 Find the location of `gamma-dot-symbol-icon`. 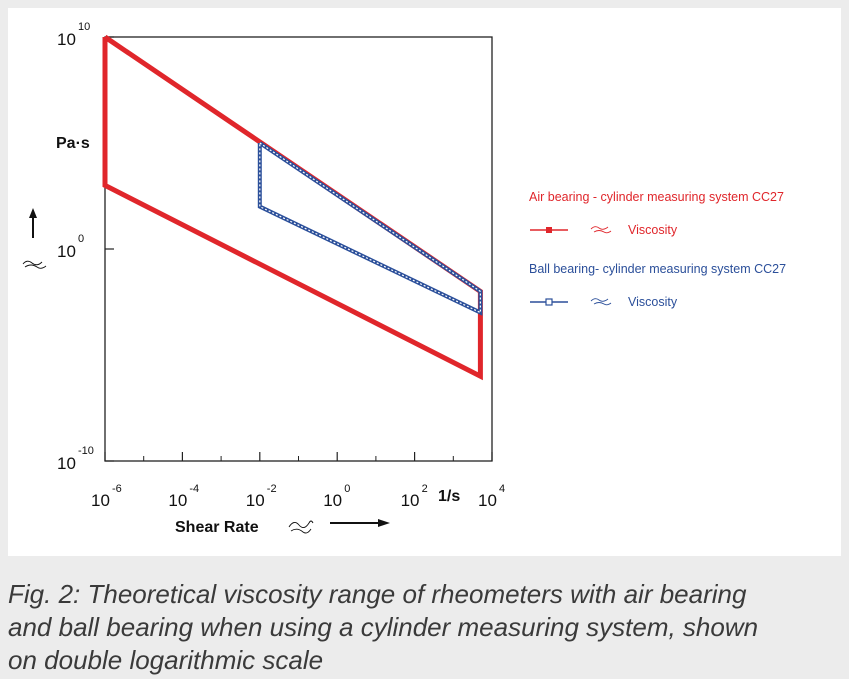

gamma-dot-symbol-icon is located at coordinates (301, 527).